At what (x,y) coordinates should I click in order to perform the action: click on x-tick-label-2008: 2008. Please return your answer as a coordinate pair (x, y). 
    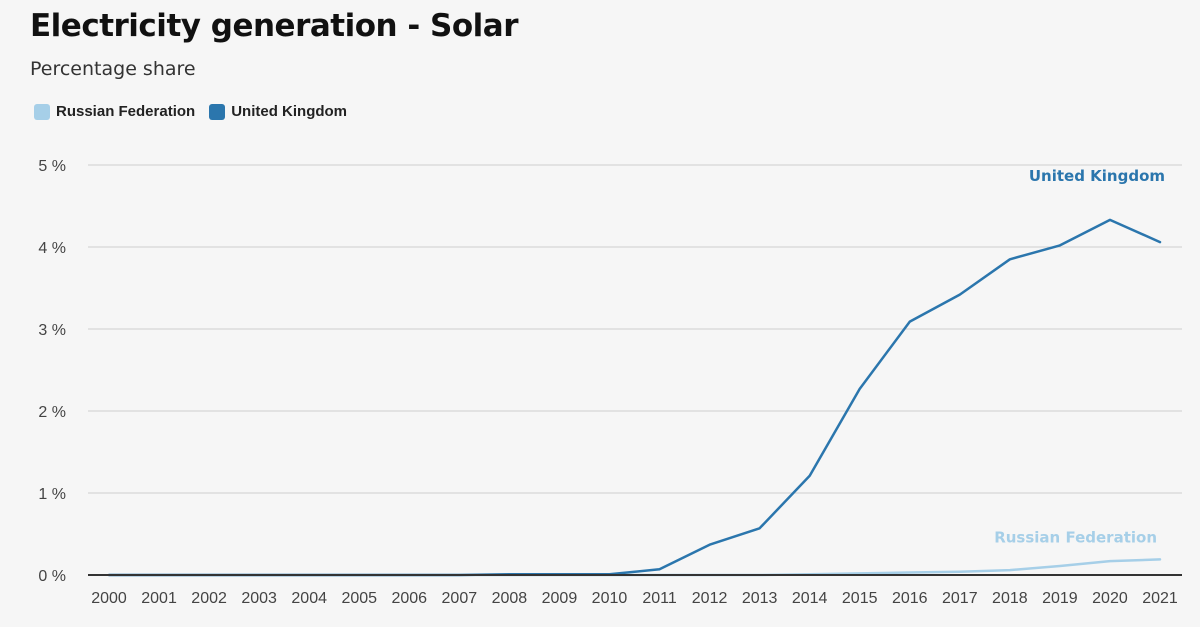
    Looking at the image, I should click on (510, 598).